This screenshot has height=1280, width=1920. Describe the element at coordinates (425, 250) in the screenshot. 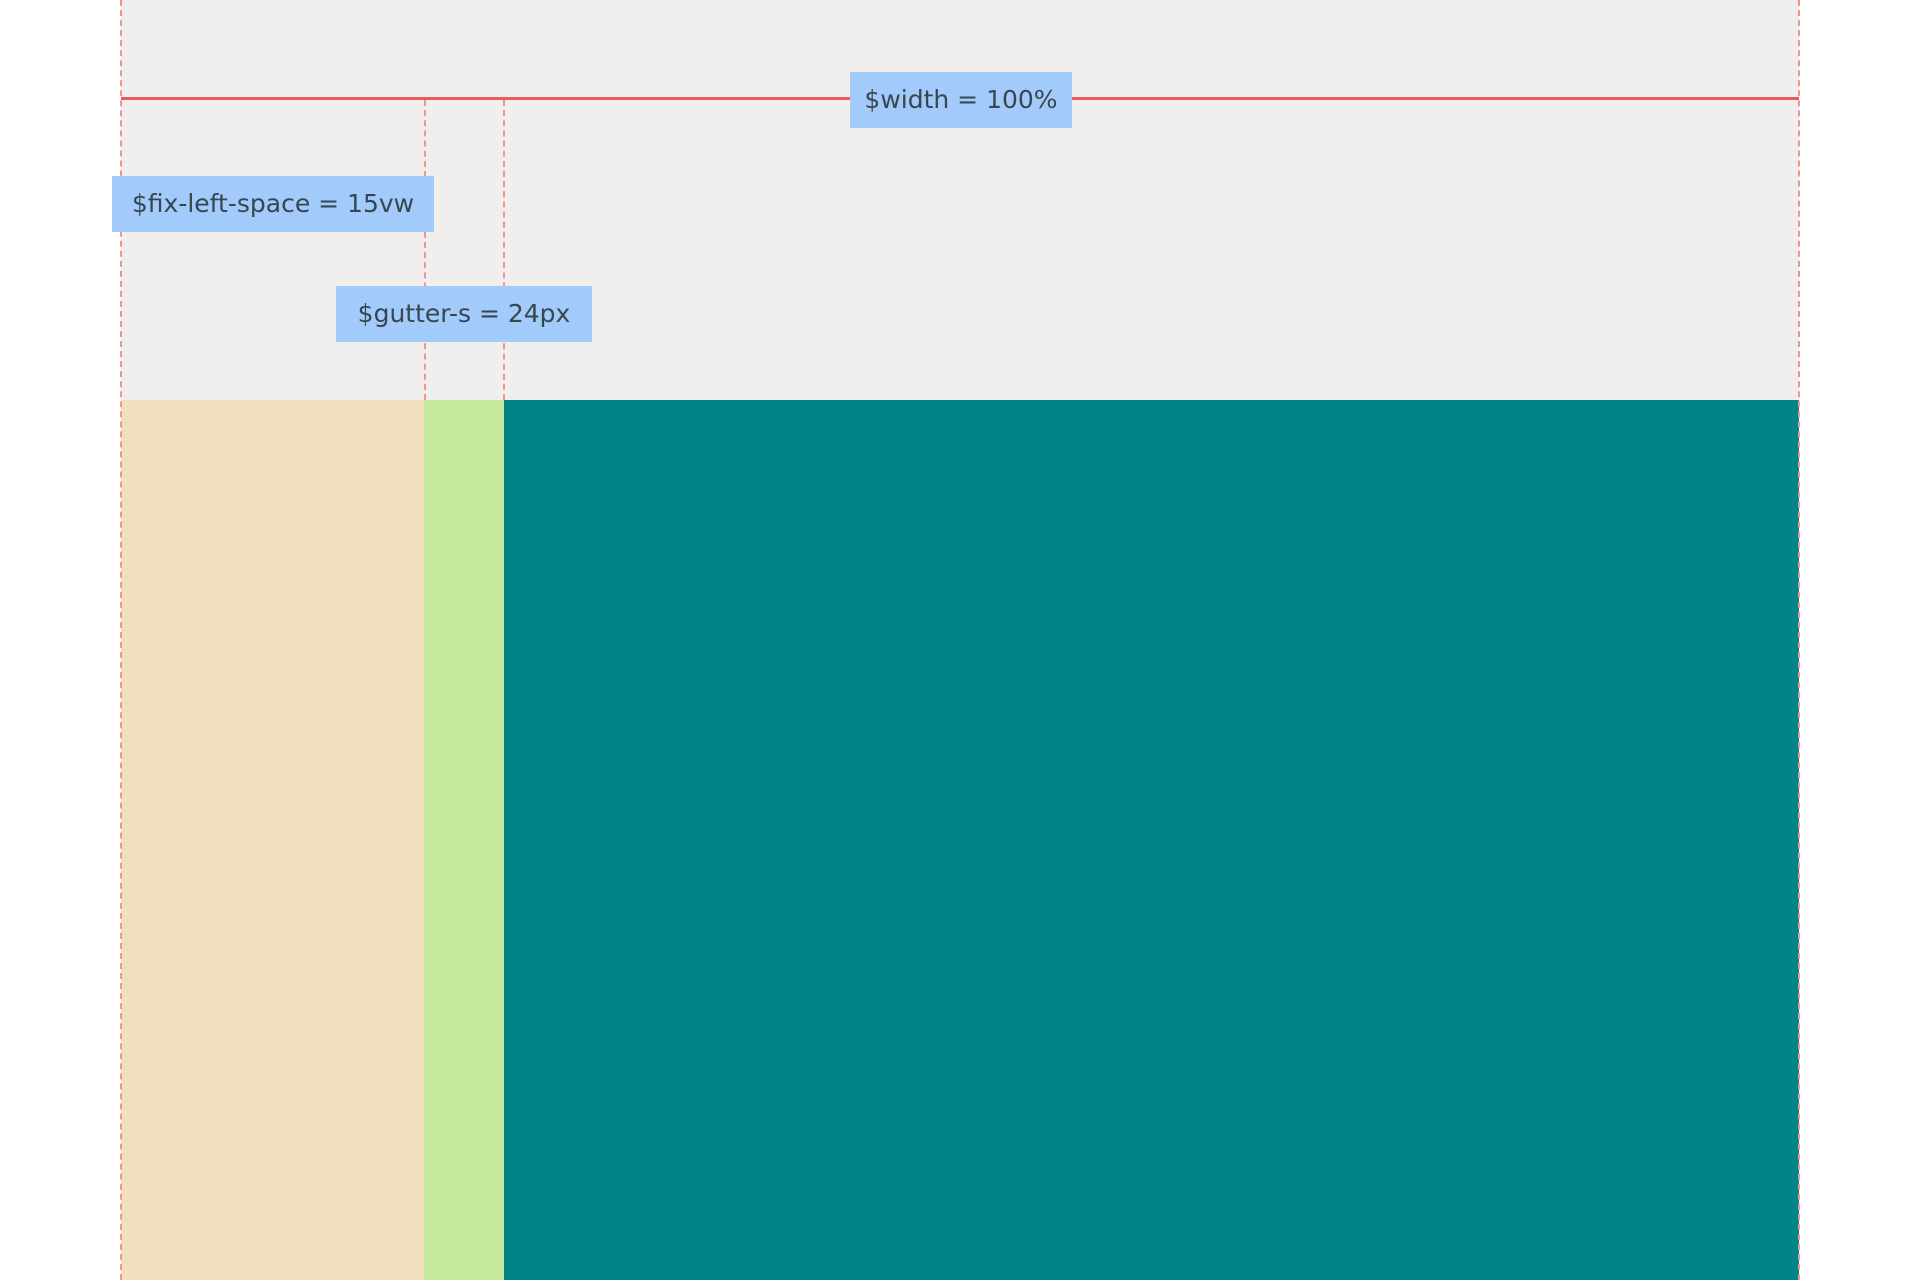

I see `left-space-end-guide` at that location.